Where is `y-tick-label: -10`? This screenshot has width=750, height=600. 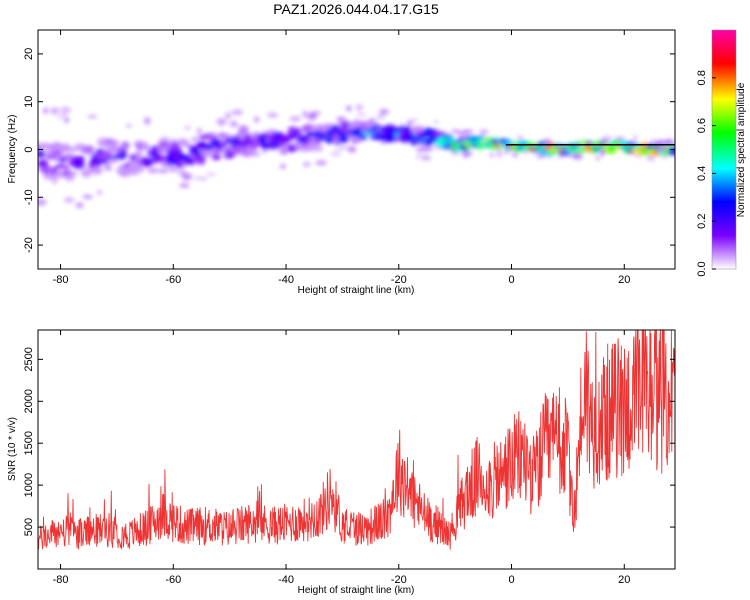 y-tick-label: -10 is located at coordinates (29, 197).